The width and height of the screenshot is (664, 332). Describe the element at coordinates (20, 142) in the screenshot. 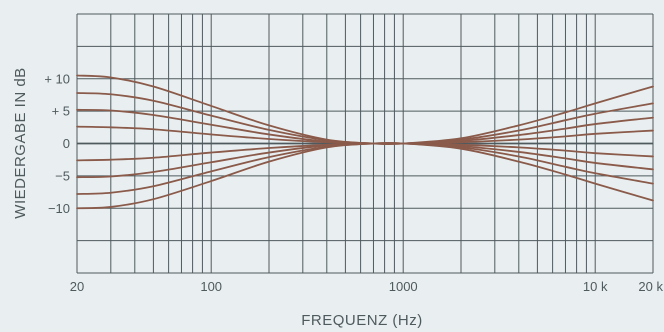

I see `y-axis-title: WIEDERGABE IN dB` at that location.